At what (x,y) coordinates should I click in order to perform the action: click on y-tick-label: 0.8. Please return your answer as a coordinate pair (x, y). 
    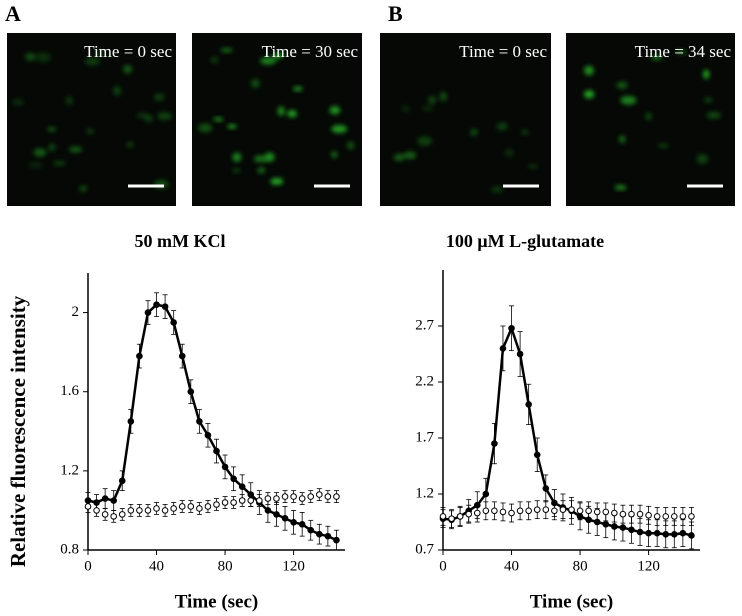
    Looking at the image, I should click on (69, 549).